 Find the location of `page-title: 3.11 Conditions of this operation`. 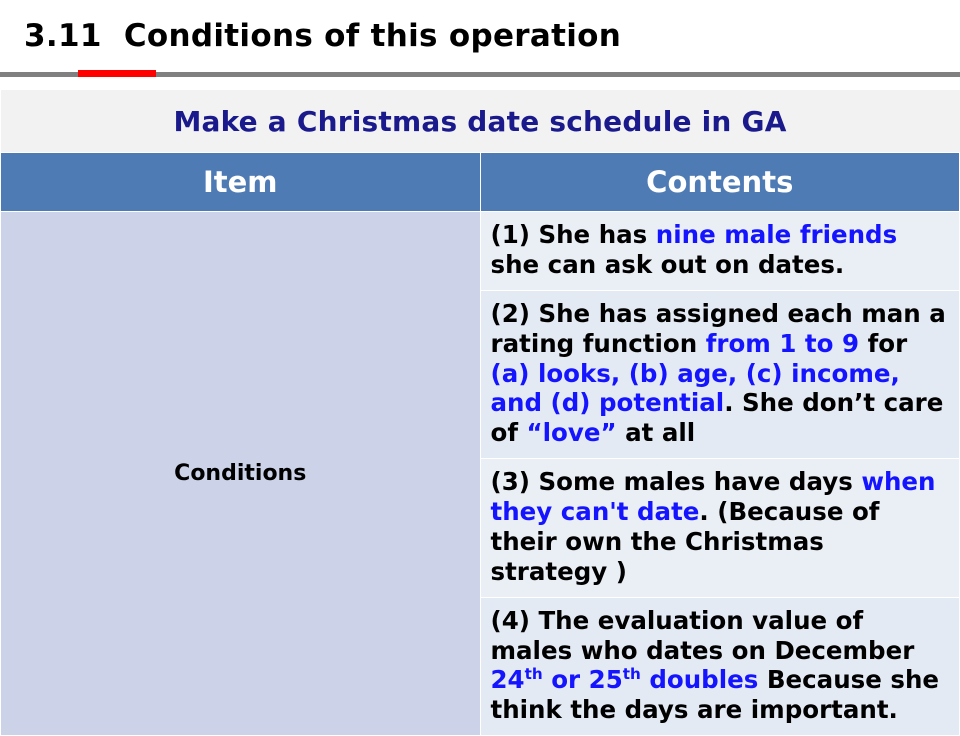

page-title: 3.11 Conditions of this operation is located at coordinates (323, 36).